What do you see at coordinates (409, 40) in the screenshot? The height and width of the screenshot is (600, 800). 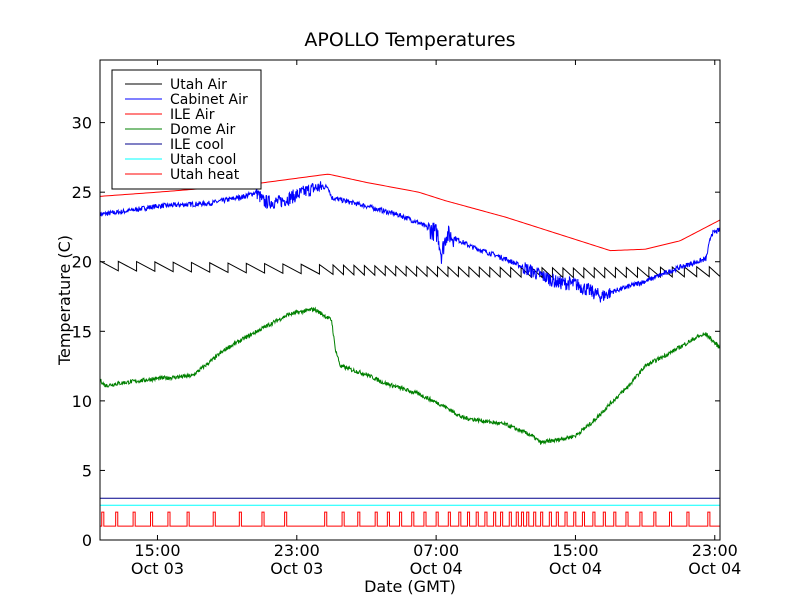 I see `chart-title: APOLLO Temperatures` at bounding box center [409, 40].